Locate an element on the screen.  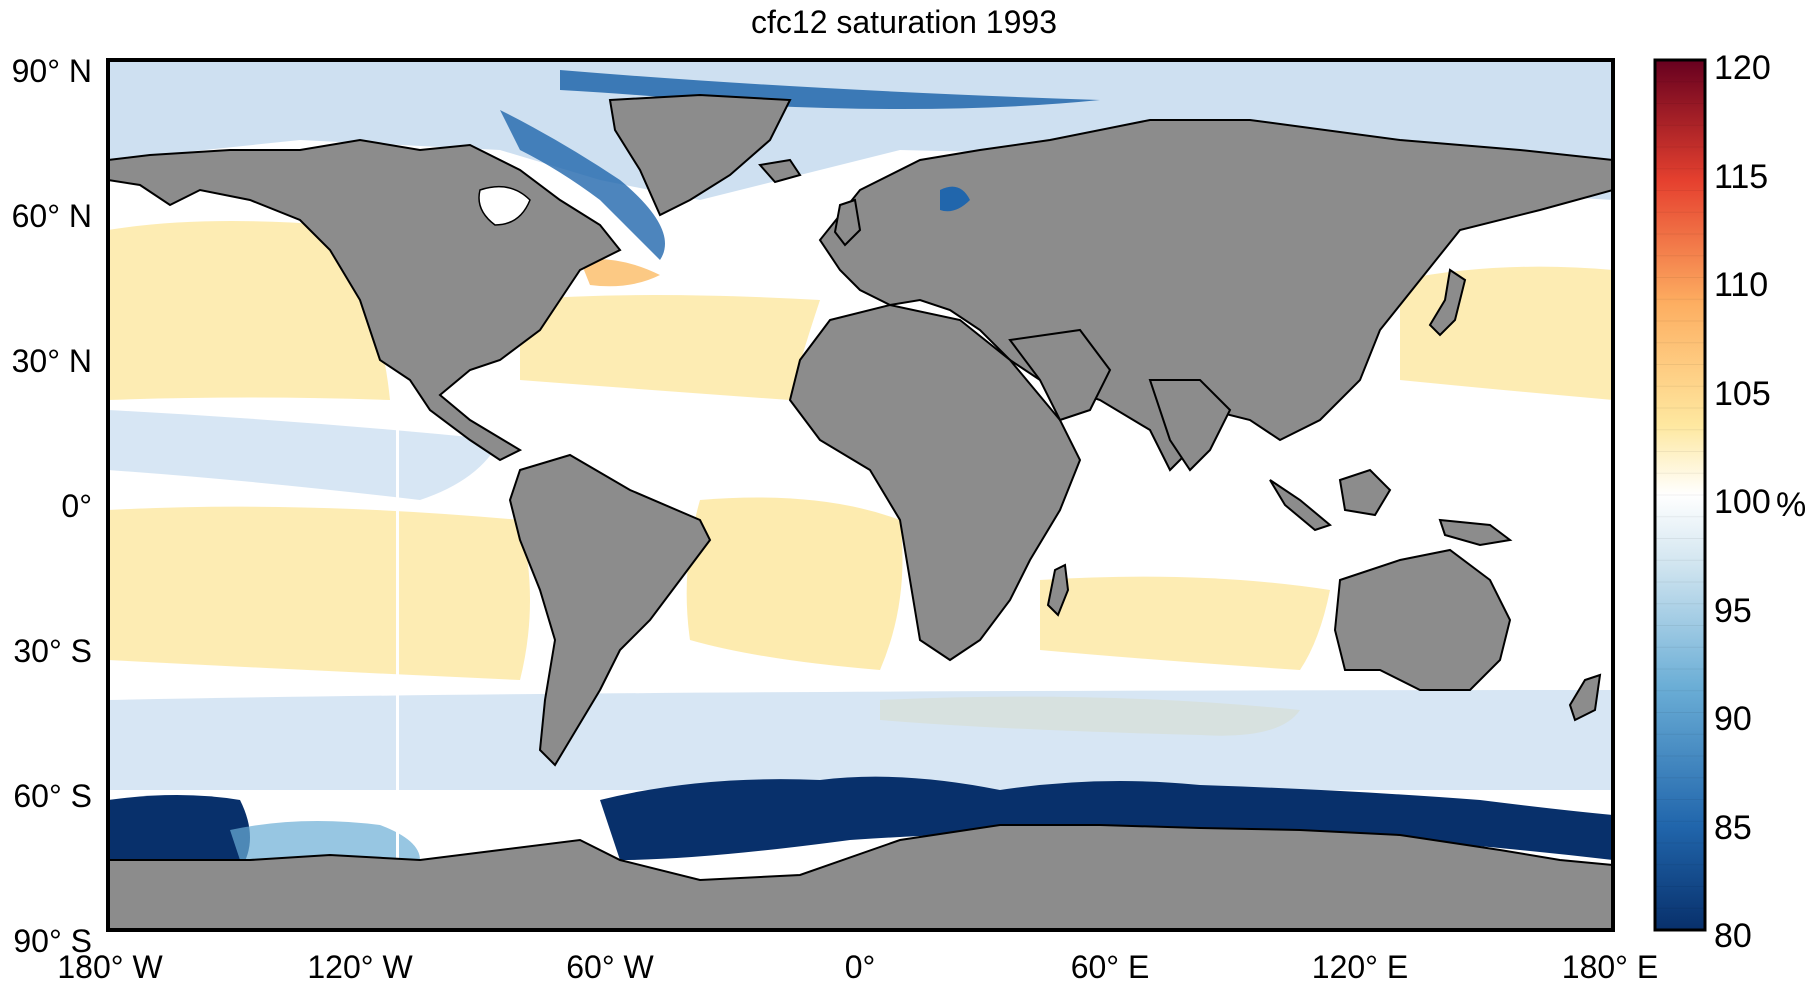
lon-label-60w: 60° W is located at coordinates (610, 966).